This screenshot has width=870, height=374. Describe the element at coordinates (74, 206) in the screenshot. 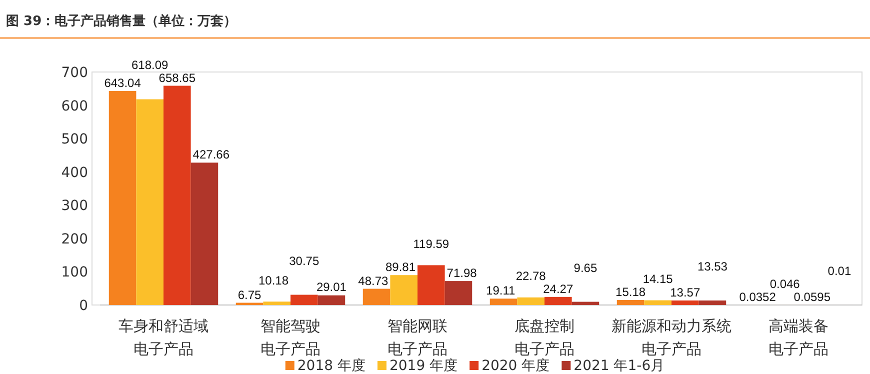

I see `y-tick-label: 300` at that location.